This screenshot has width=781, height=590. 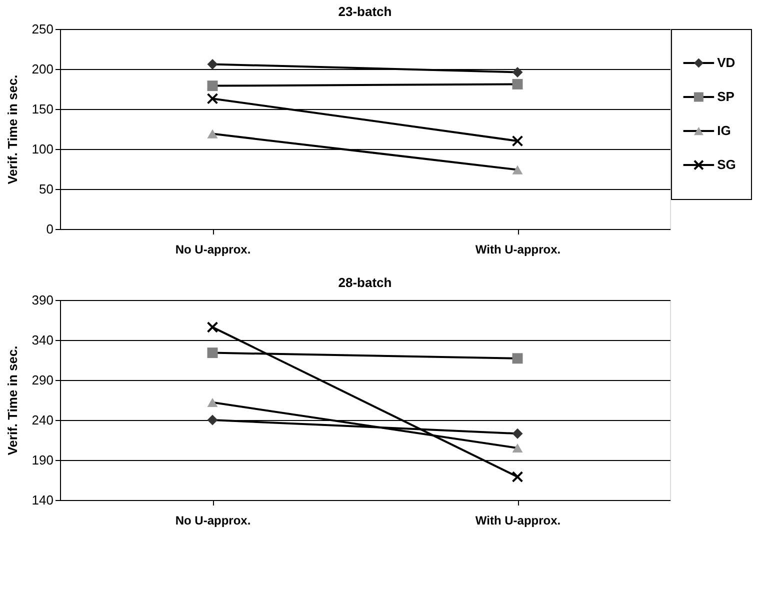 I want to click on y-tick-label: 0, so click(x=50, y=229).